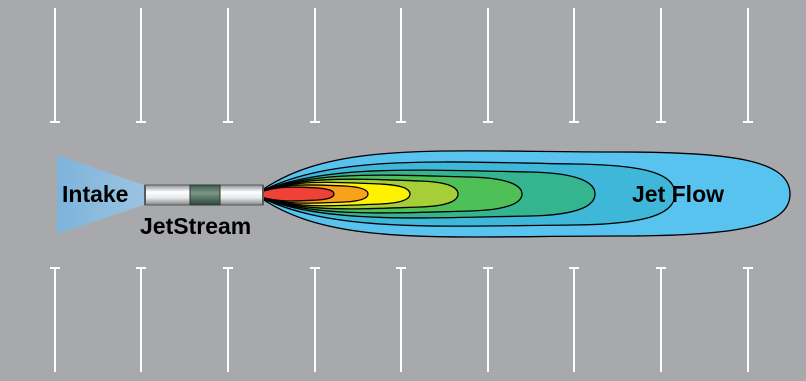 The height and width of the screenshot is (381, 806). What do you see at coordinates (678, 194) in the screenshot?
I see `jet-flow-label: Jet Flow` at bounding box center [678, 194].